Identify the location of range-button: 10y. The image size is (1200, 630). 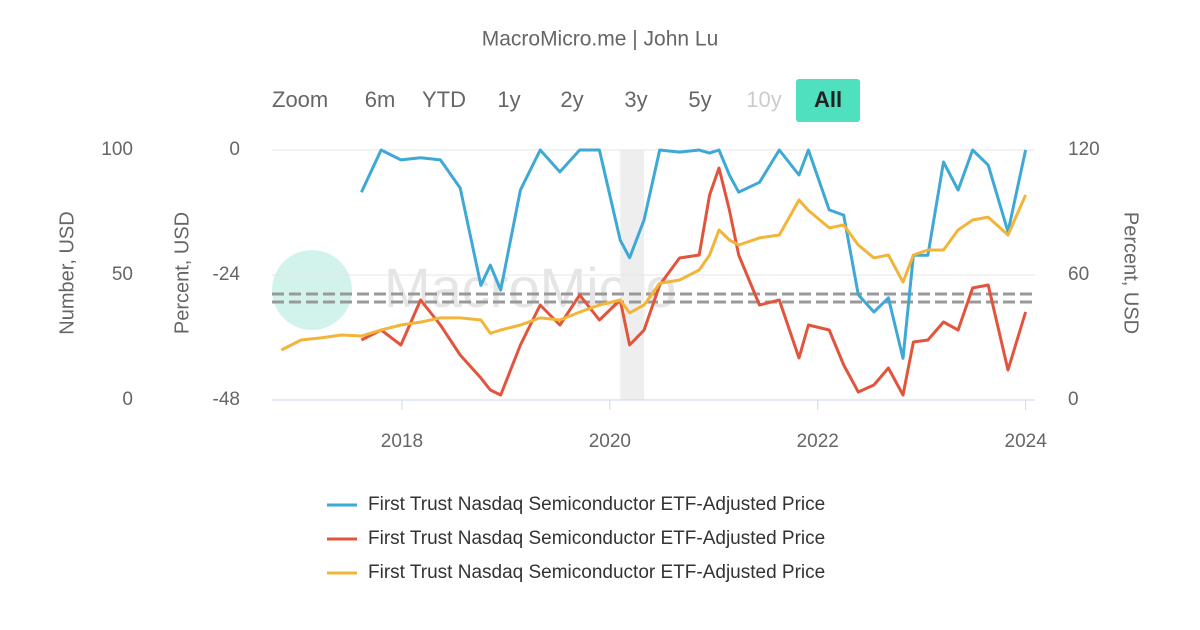
(763, 99).